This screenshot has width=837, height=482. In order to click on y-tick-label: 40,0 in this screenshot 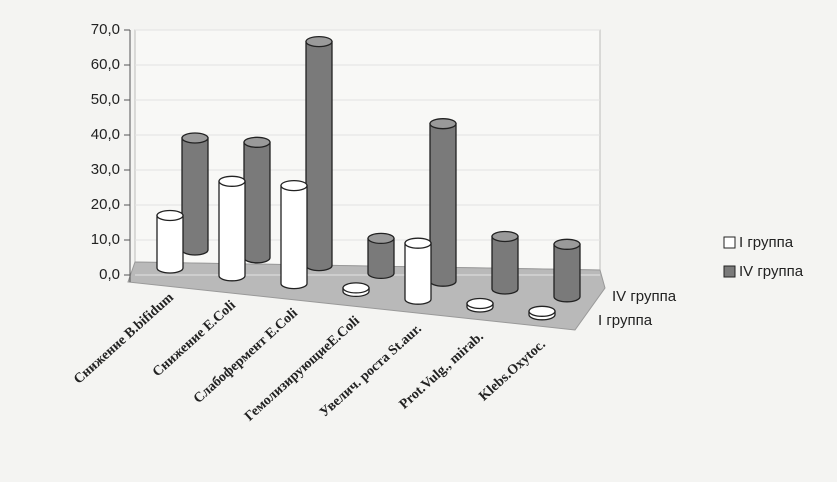, I will do `click(105, 134)`.